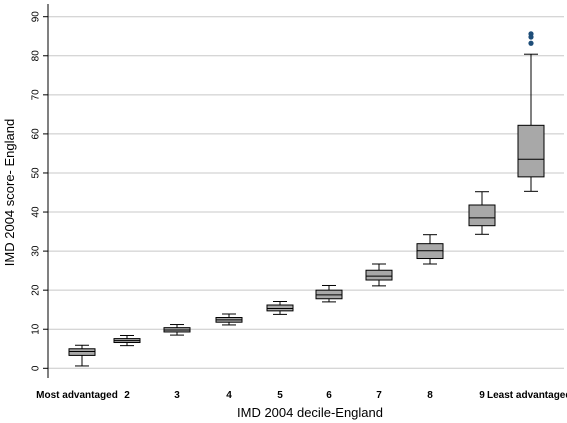 The width and height of the screenshot is (567, 423). I want to click on x-tick-label: 8, so click(430, 395).